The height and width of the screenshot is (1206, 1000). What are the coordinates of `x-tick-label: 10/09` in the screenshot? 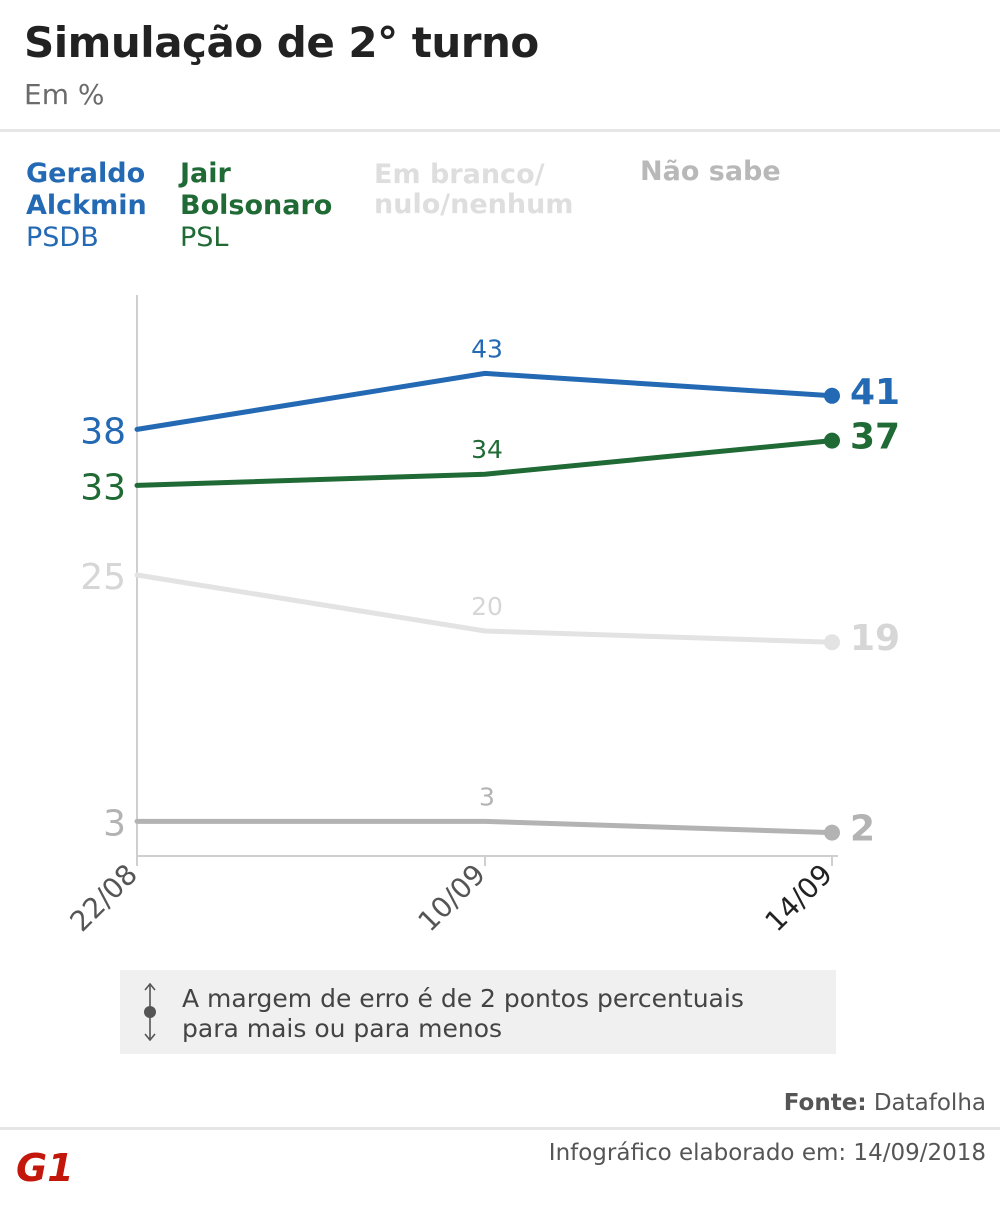 It's located at (452, 898).